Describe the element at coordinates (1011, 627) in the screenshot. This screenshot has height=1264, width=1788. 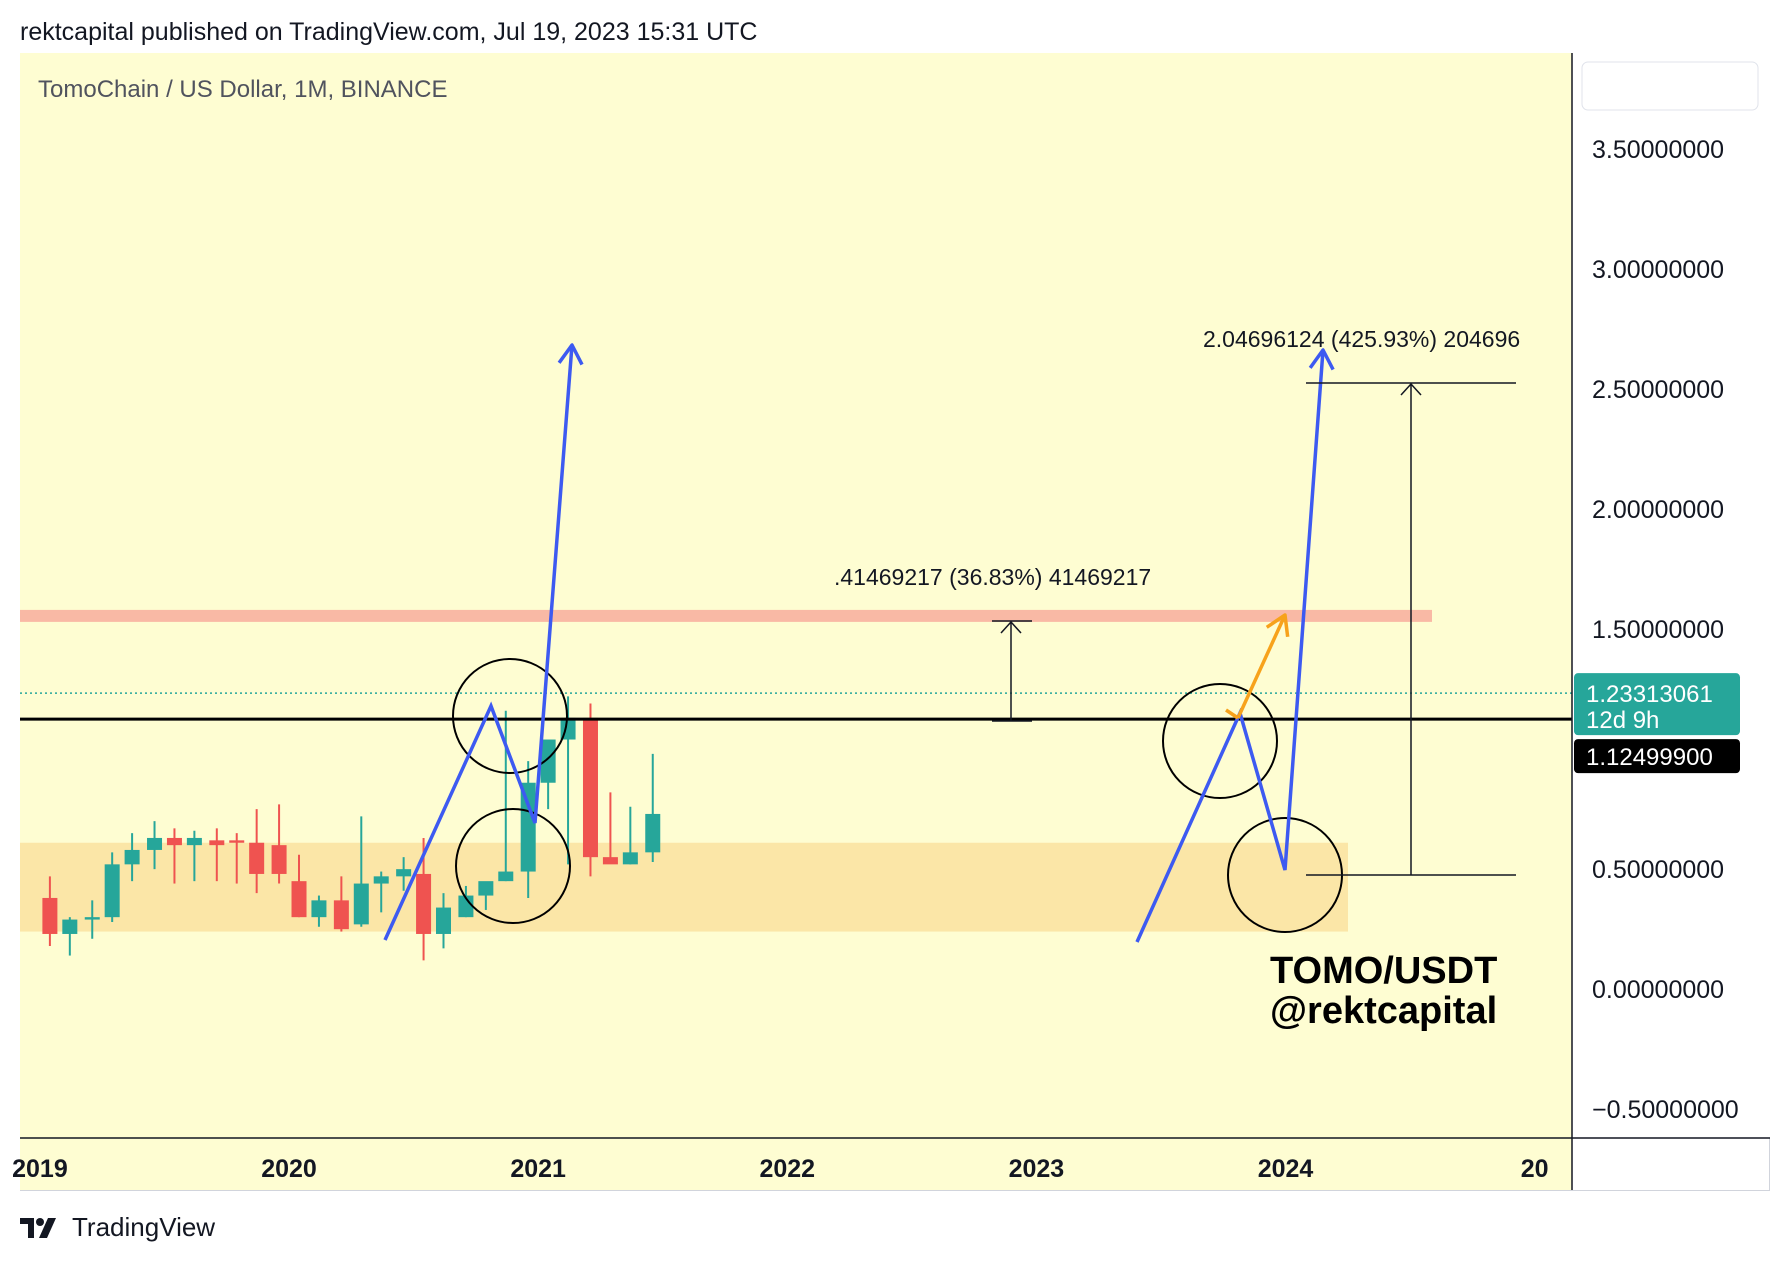
I see `measure-arrow-icon` at that location.